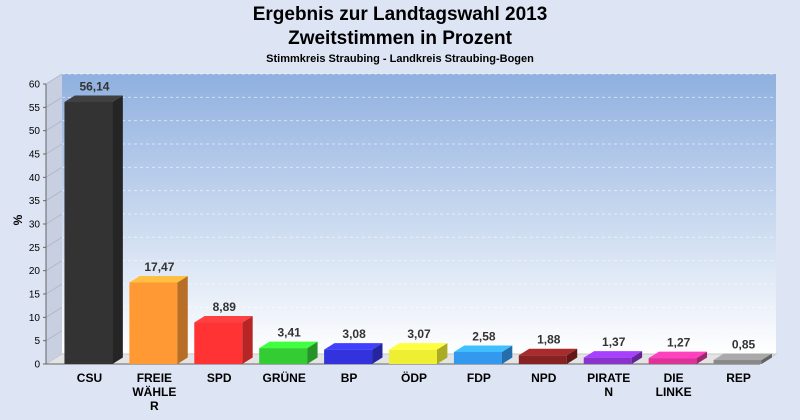 The image size is (800, 420). I want to click on data-label: 1,88, so click(549, 340).